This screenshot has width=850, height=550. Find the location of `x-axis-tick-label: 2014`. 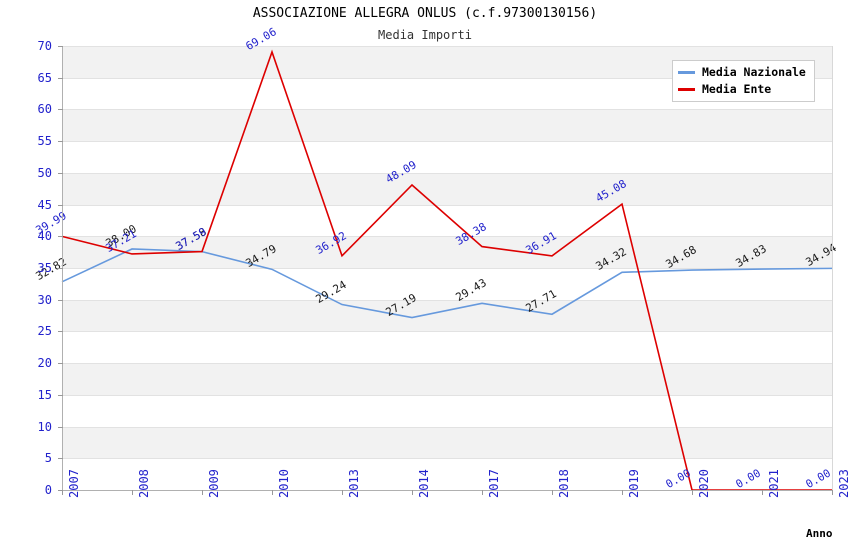

x-axis-tick-label: 2014 is located at coordinates (424, 483).